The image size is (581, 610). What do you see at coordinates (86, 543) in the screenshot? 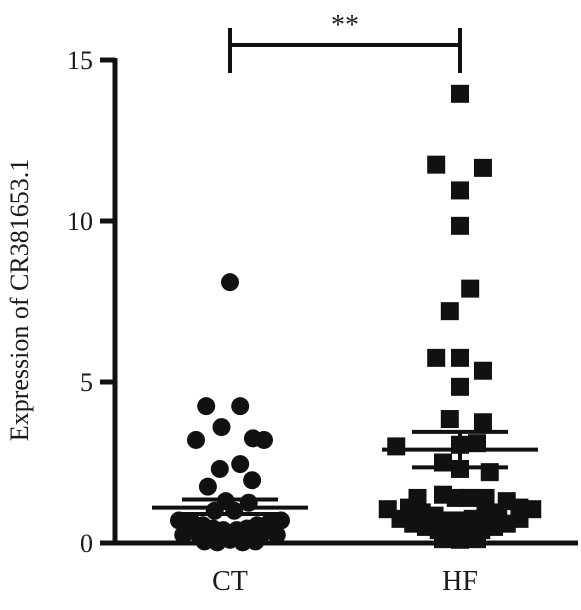
I see `y-tick-label: 0` at bounding box center [86, 543].